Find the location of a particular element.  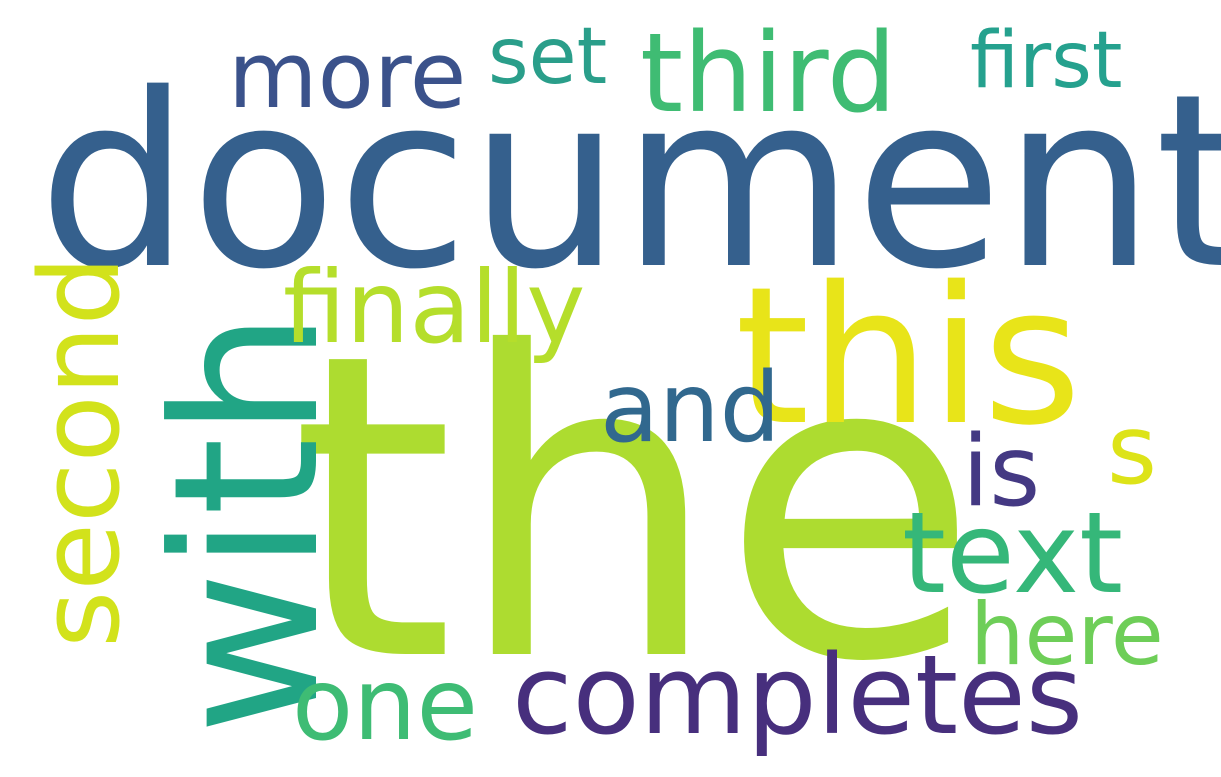

word-and: and is located at coordinates (690, 408).